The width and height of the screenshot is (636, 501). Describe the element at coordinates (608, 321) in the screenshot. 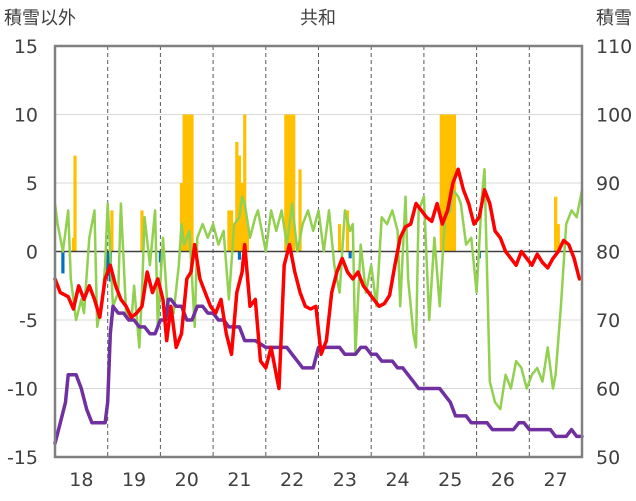

I see `y-right-tick-label: 70` at that location.